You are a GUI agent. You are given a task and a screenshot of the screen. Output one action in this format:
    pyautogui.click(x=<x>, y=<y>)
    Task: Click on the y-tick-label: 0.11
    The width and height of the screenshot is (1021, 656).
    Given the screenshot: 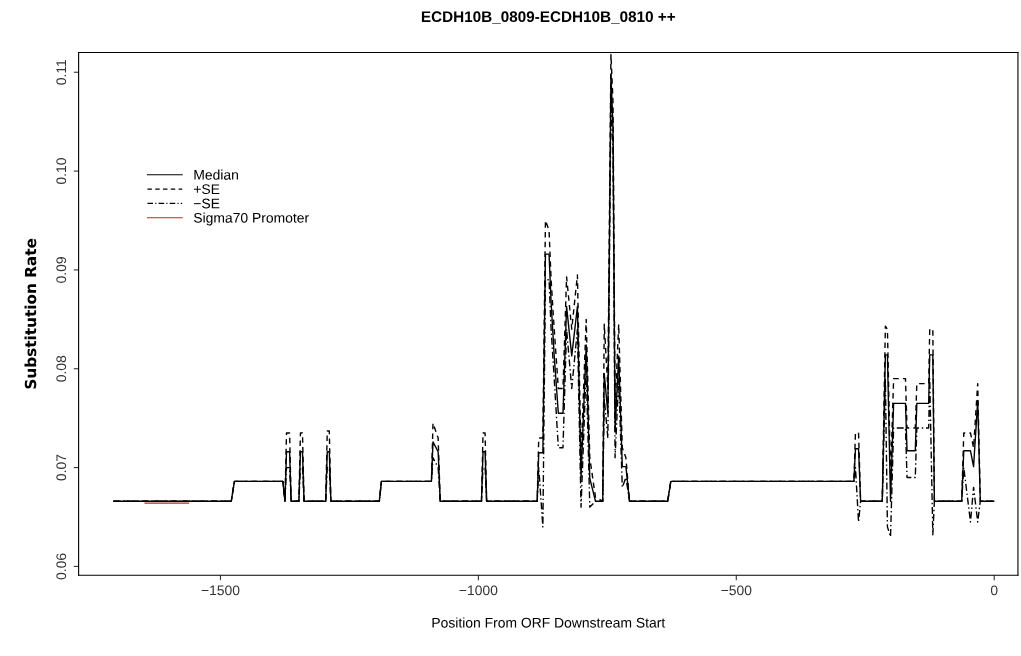 What is the action you would take?
    pyautogui.click(x=61, y=72)
    